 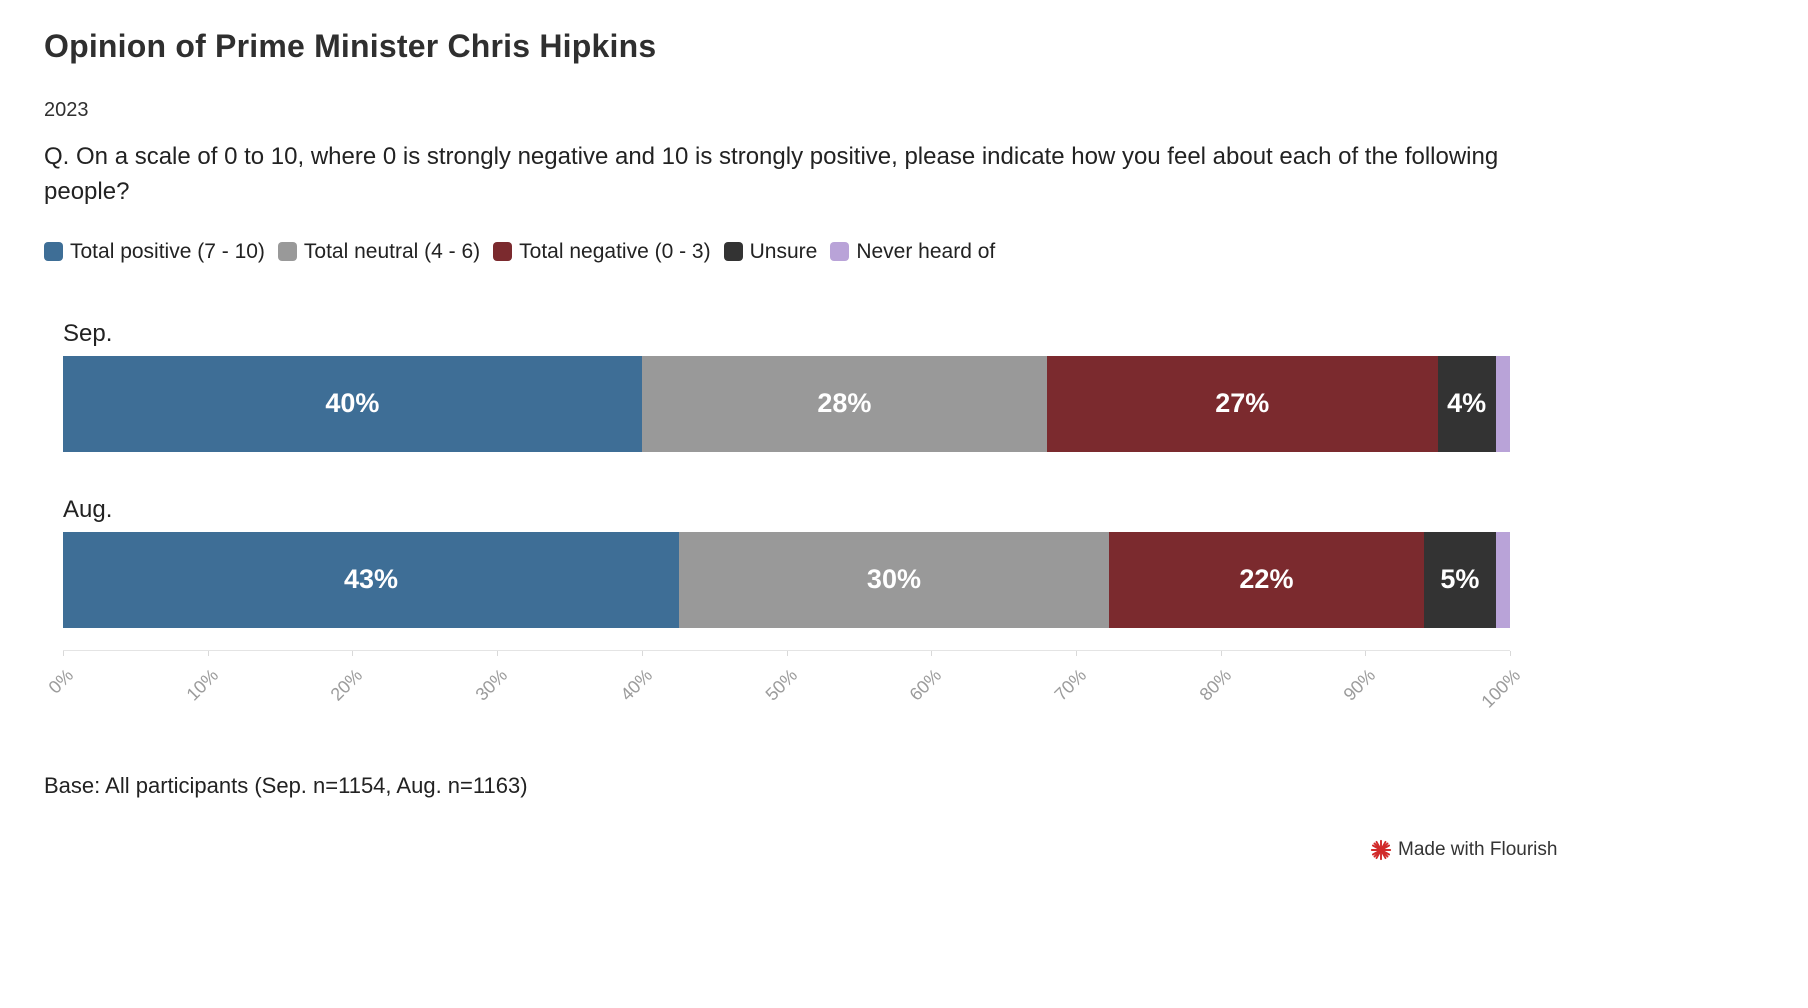 I want to click on legend-item: Total neutral (4 - 6), so click(x=379, y=251).